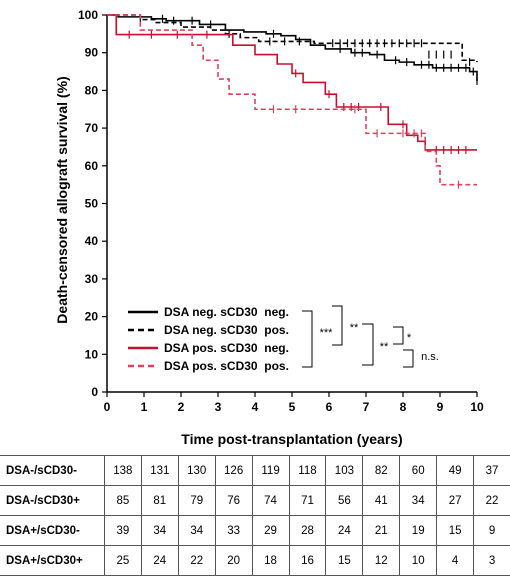 The image size is (510, 582). Describe the element at coordinates (233, 470) in the screenshot. I see `risk-count-cell: 126` at that location.